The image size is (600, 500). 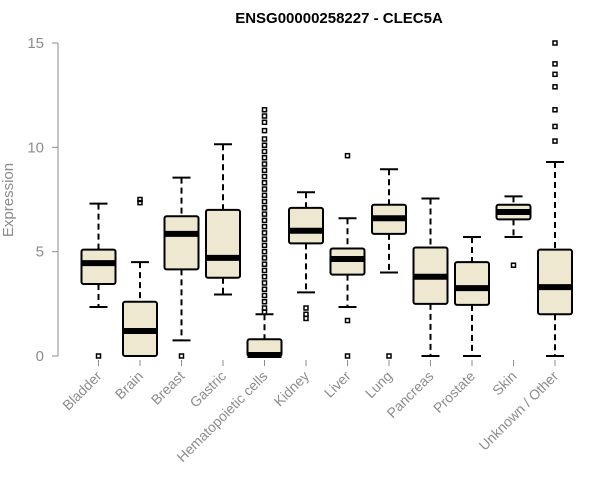 What do you see at coordinates (339, 18) in the screenshot?
I see `chart-title: ENSG00000258227 - CLEC5A` at bounding box center [339, 18].